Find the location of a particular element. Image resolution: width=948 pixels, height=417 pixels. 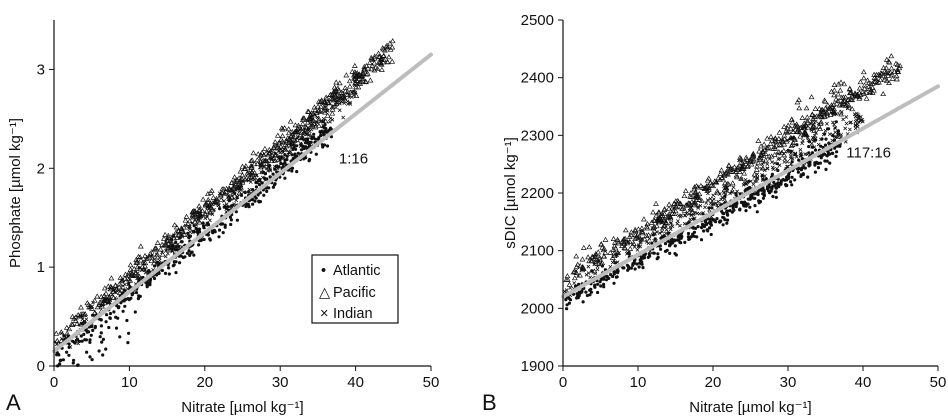

panel-b-letter: B is located at coordinates (489, 402).